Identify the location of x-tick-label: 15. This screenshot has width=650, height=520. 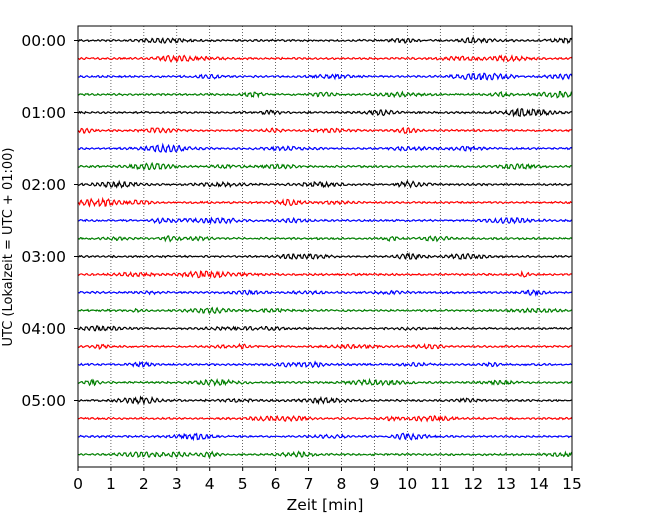
(572, 484).